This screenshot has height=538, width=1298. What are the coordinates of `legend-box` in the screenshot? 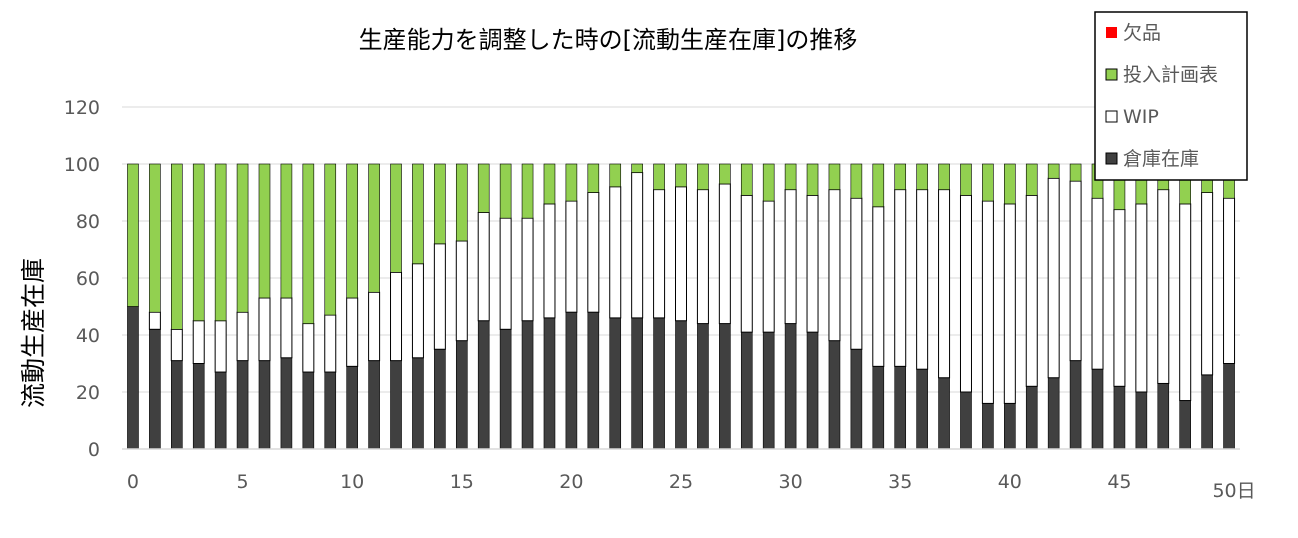 It's located at (1171, 96).